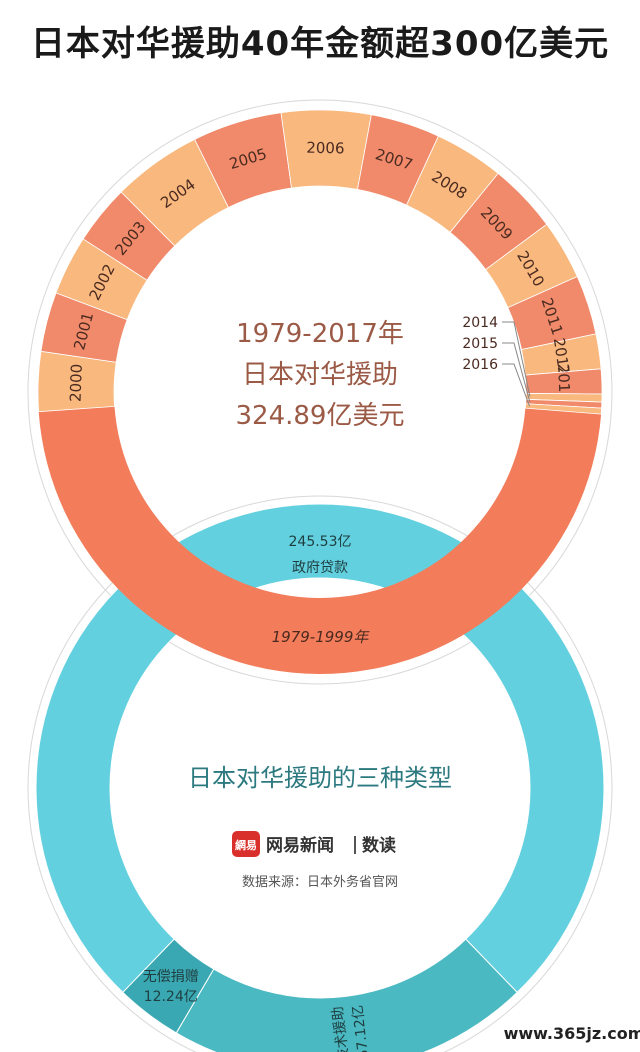  What do you see at coordinates (320, 375) in the screenshot?
I see `top-center-line-2: 日本对华援助` at bounding box center [320, 375].